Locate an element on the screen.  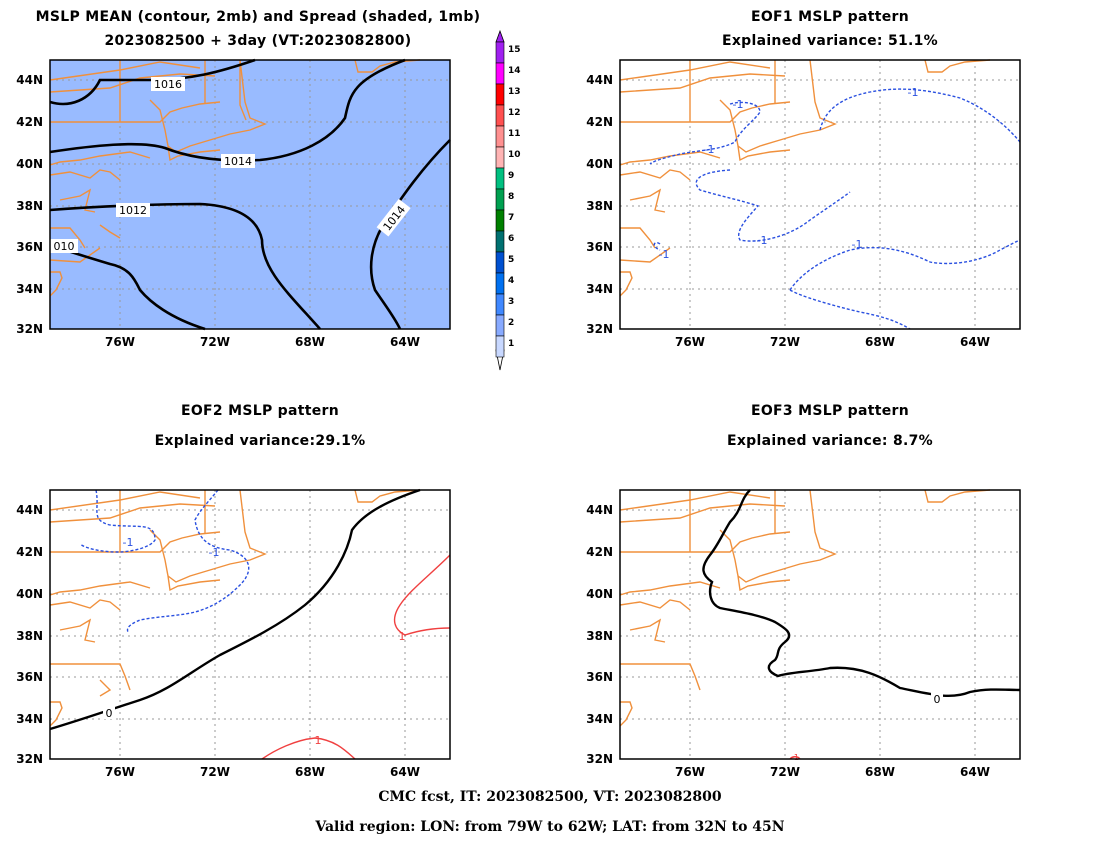
eof3-contour-labels: 0 -1 is located at coordinates (867, 727).